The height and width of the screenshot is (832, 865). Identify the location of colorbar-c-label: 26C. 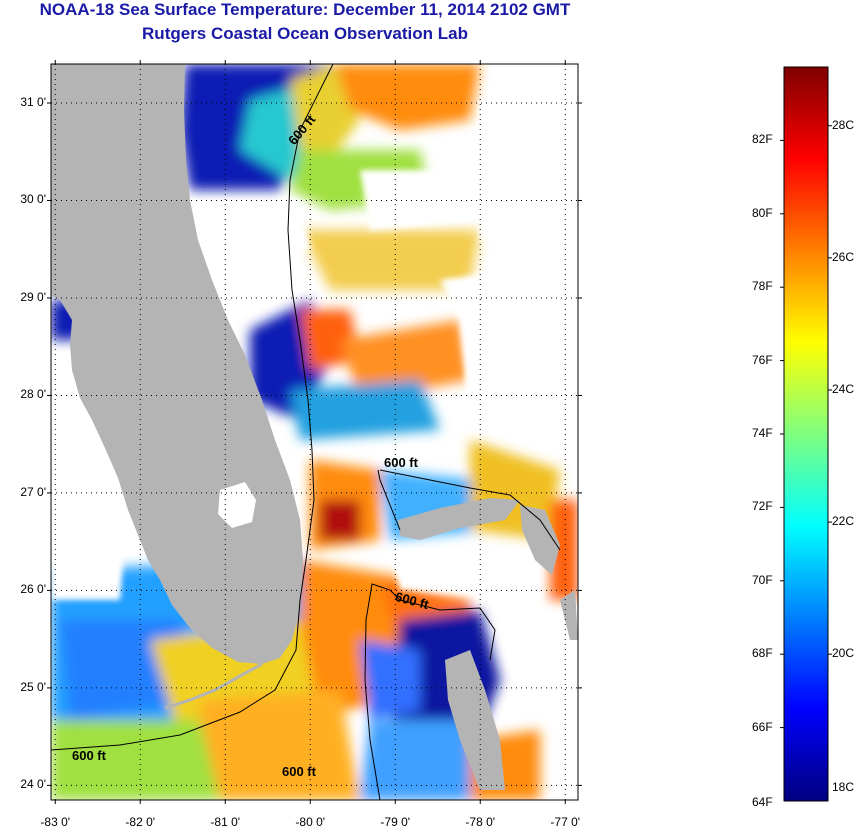
(843, 256).